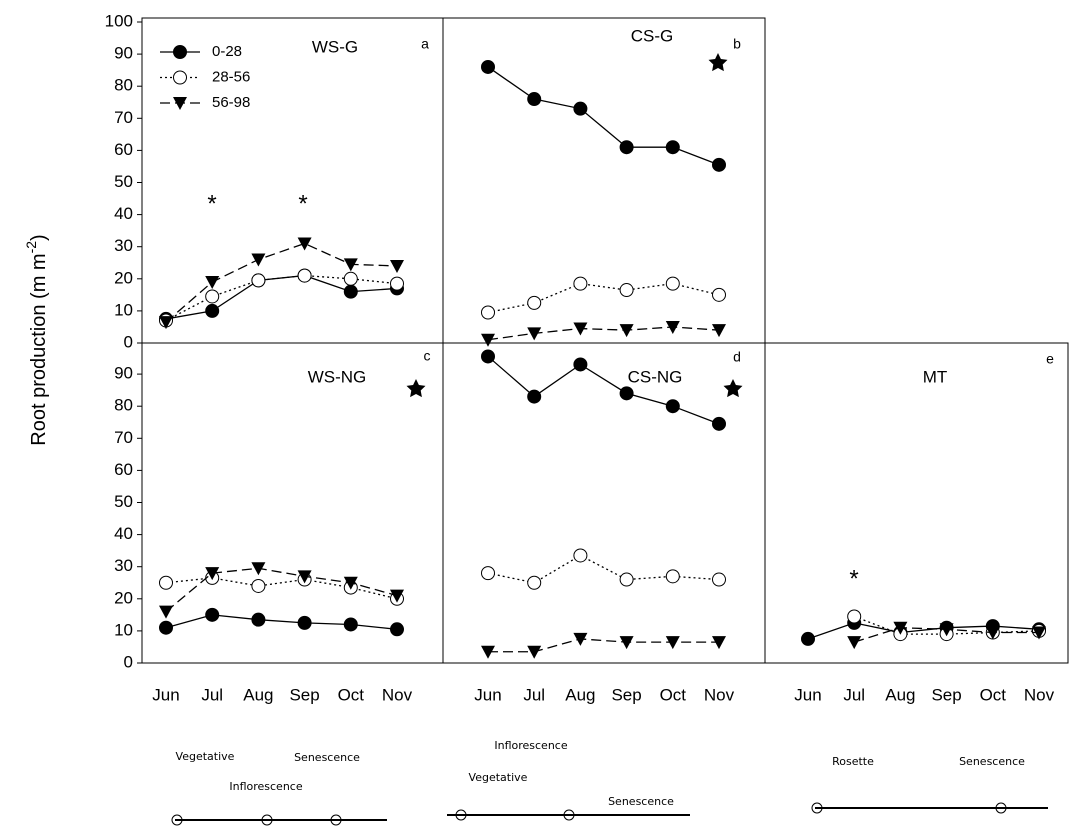 The width and height of the screenshot is (1072, 828). Describe the element at coordinates (37, 339) in the screenshot. I see `y-axis-label: Root production (m m-2)` at that location.